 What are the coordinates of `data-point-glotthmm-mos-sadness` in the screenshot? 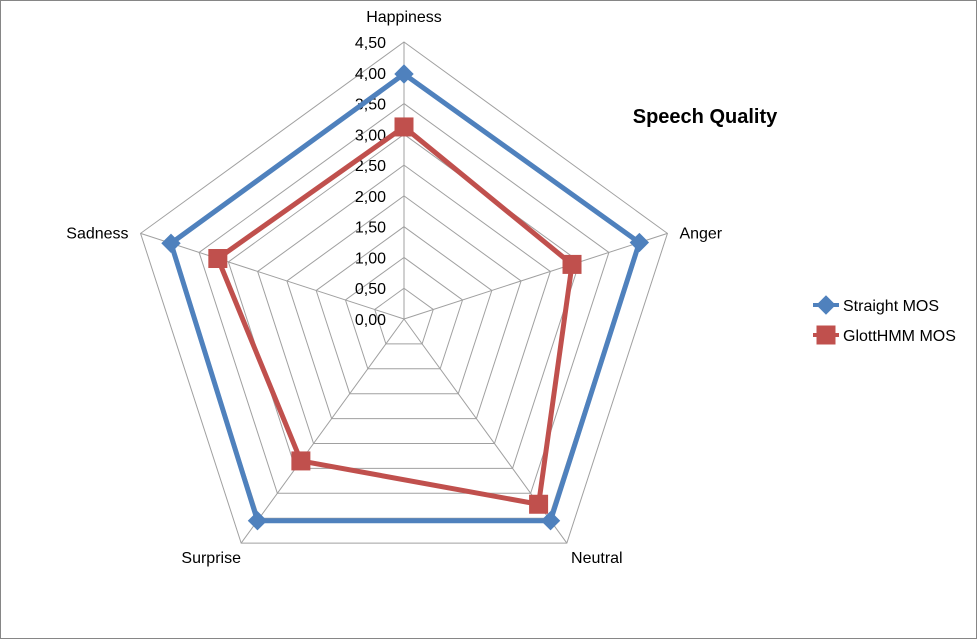 It's located at (218, 259).